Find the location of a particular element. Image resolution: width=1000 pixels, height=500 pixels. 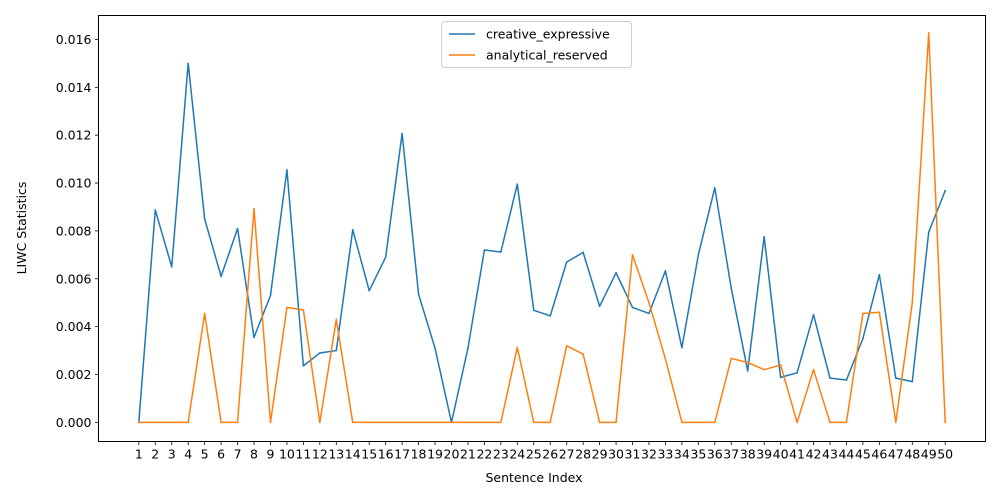

x-tick-label: 36 is located at coordinates (715, 454).